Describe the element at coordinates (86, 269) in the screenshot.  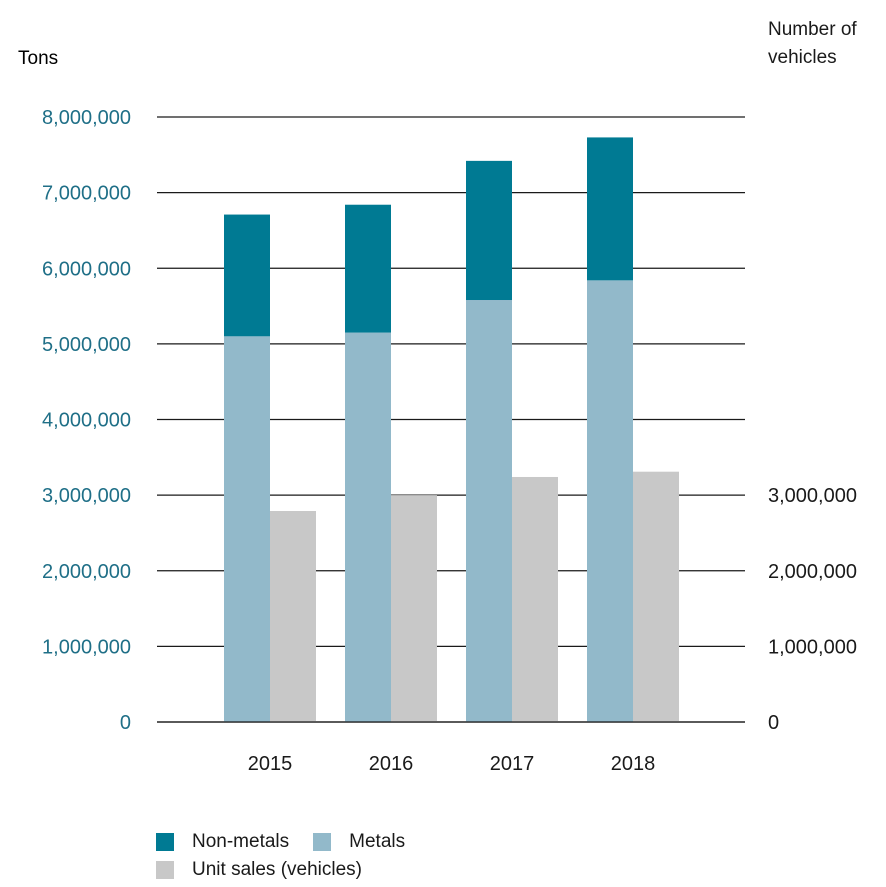
I see `left-tick-label-6: 6,000,000` at that location.